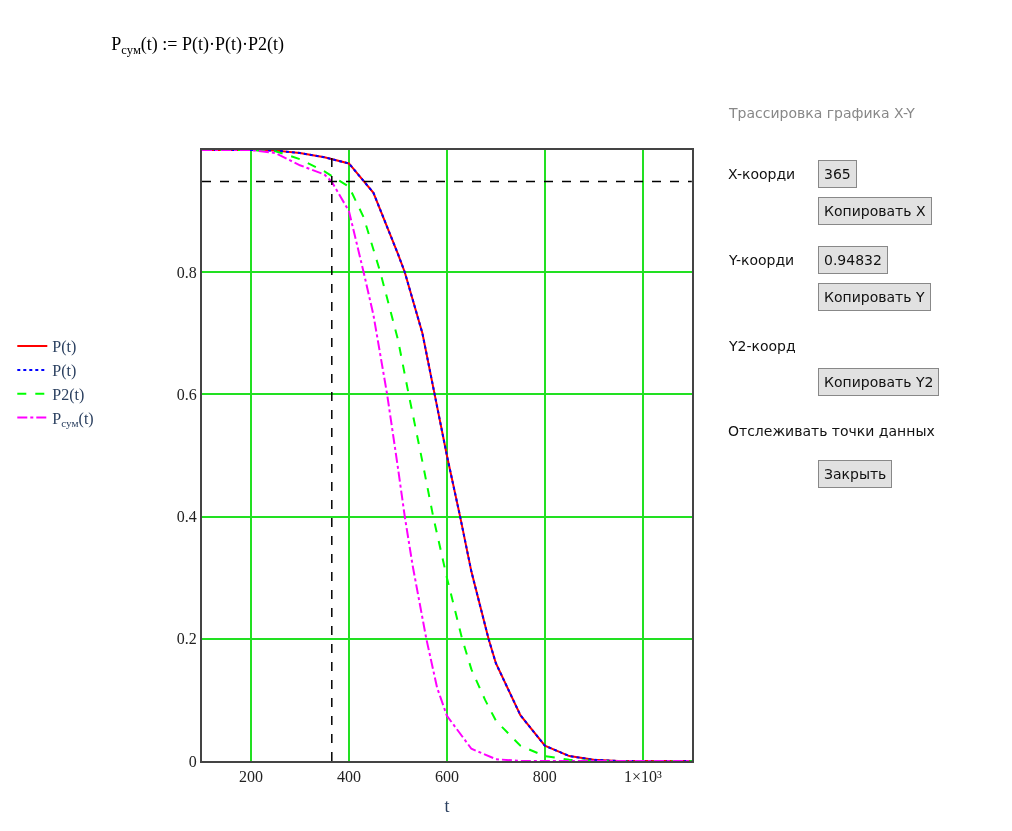 Image resolution: width=1012 pixels, height=831 pixels. I want to click on text: Копировать Y2, so click(879, 382).